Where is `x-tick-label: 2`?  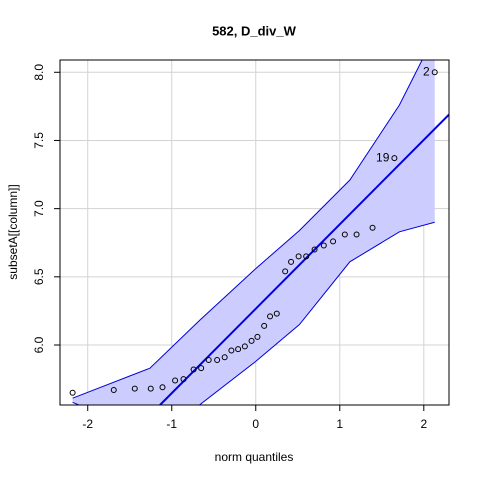 x-tick-label: 2 is located at coordinates (423, 424).